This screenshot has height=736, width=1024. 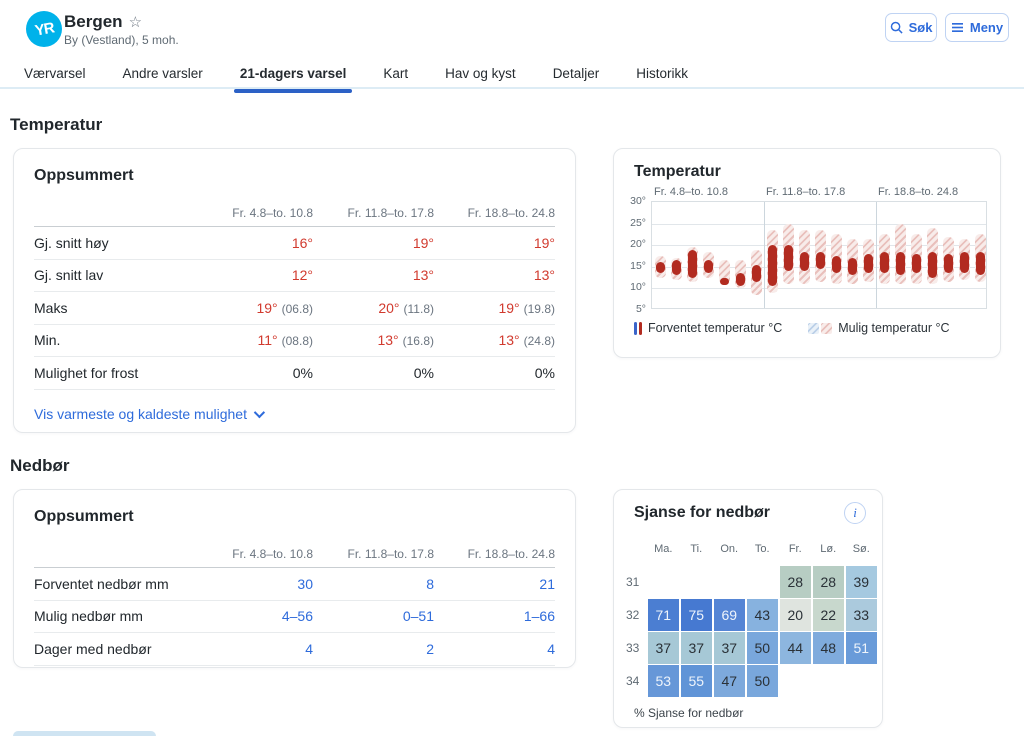 What do you see at coordinates (663, 615) in the screenshot?
I see `chance-cell: 71` at bounding box center [663, 615].